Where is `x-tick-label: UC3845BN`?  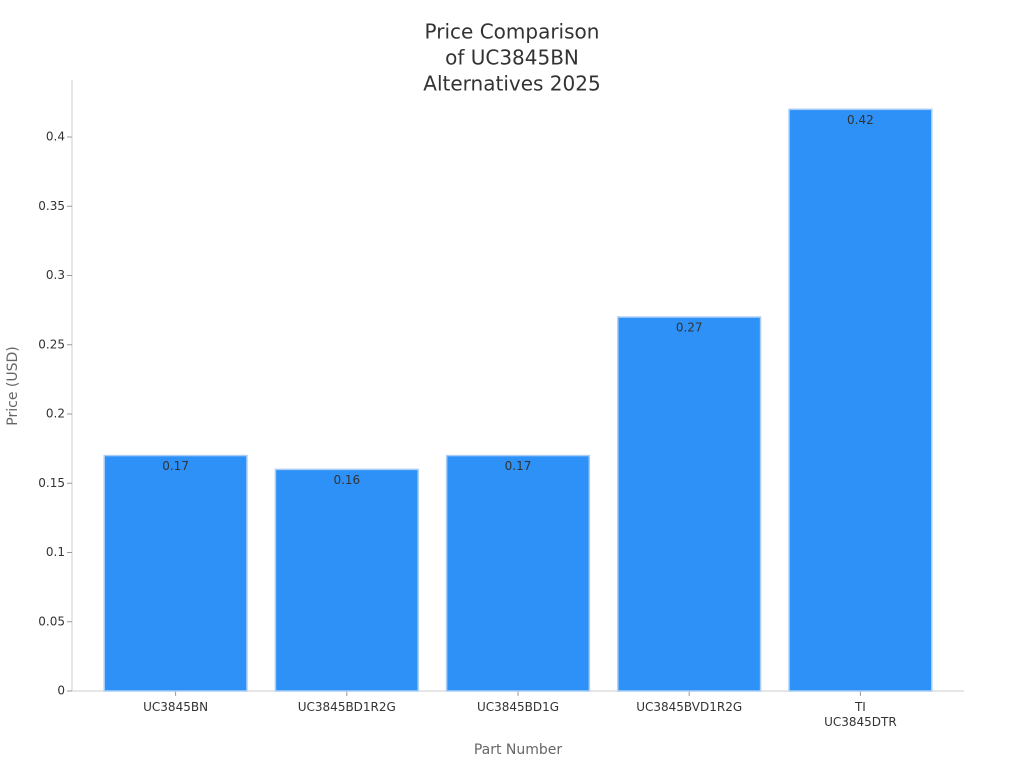
x-tick-label: UC3845BN is located at coordinates (176, 707).